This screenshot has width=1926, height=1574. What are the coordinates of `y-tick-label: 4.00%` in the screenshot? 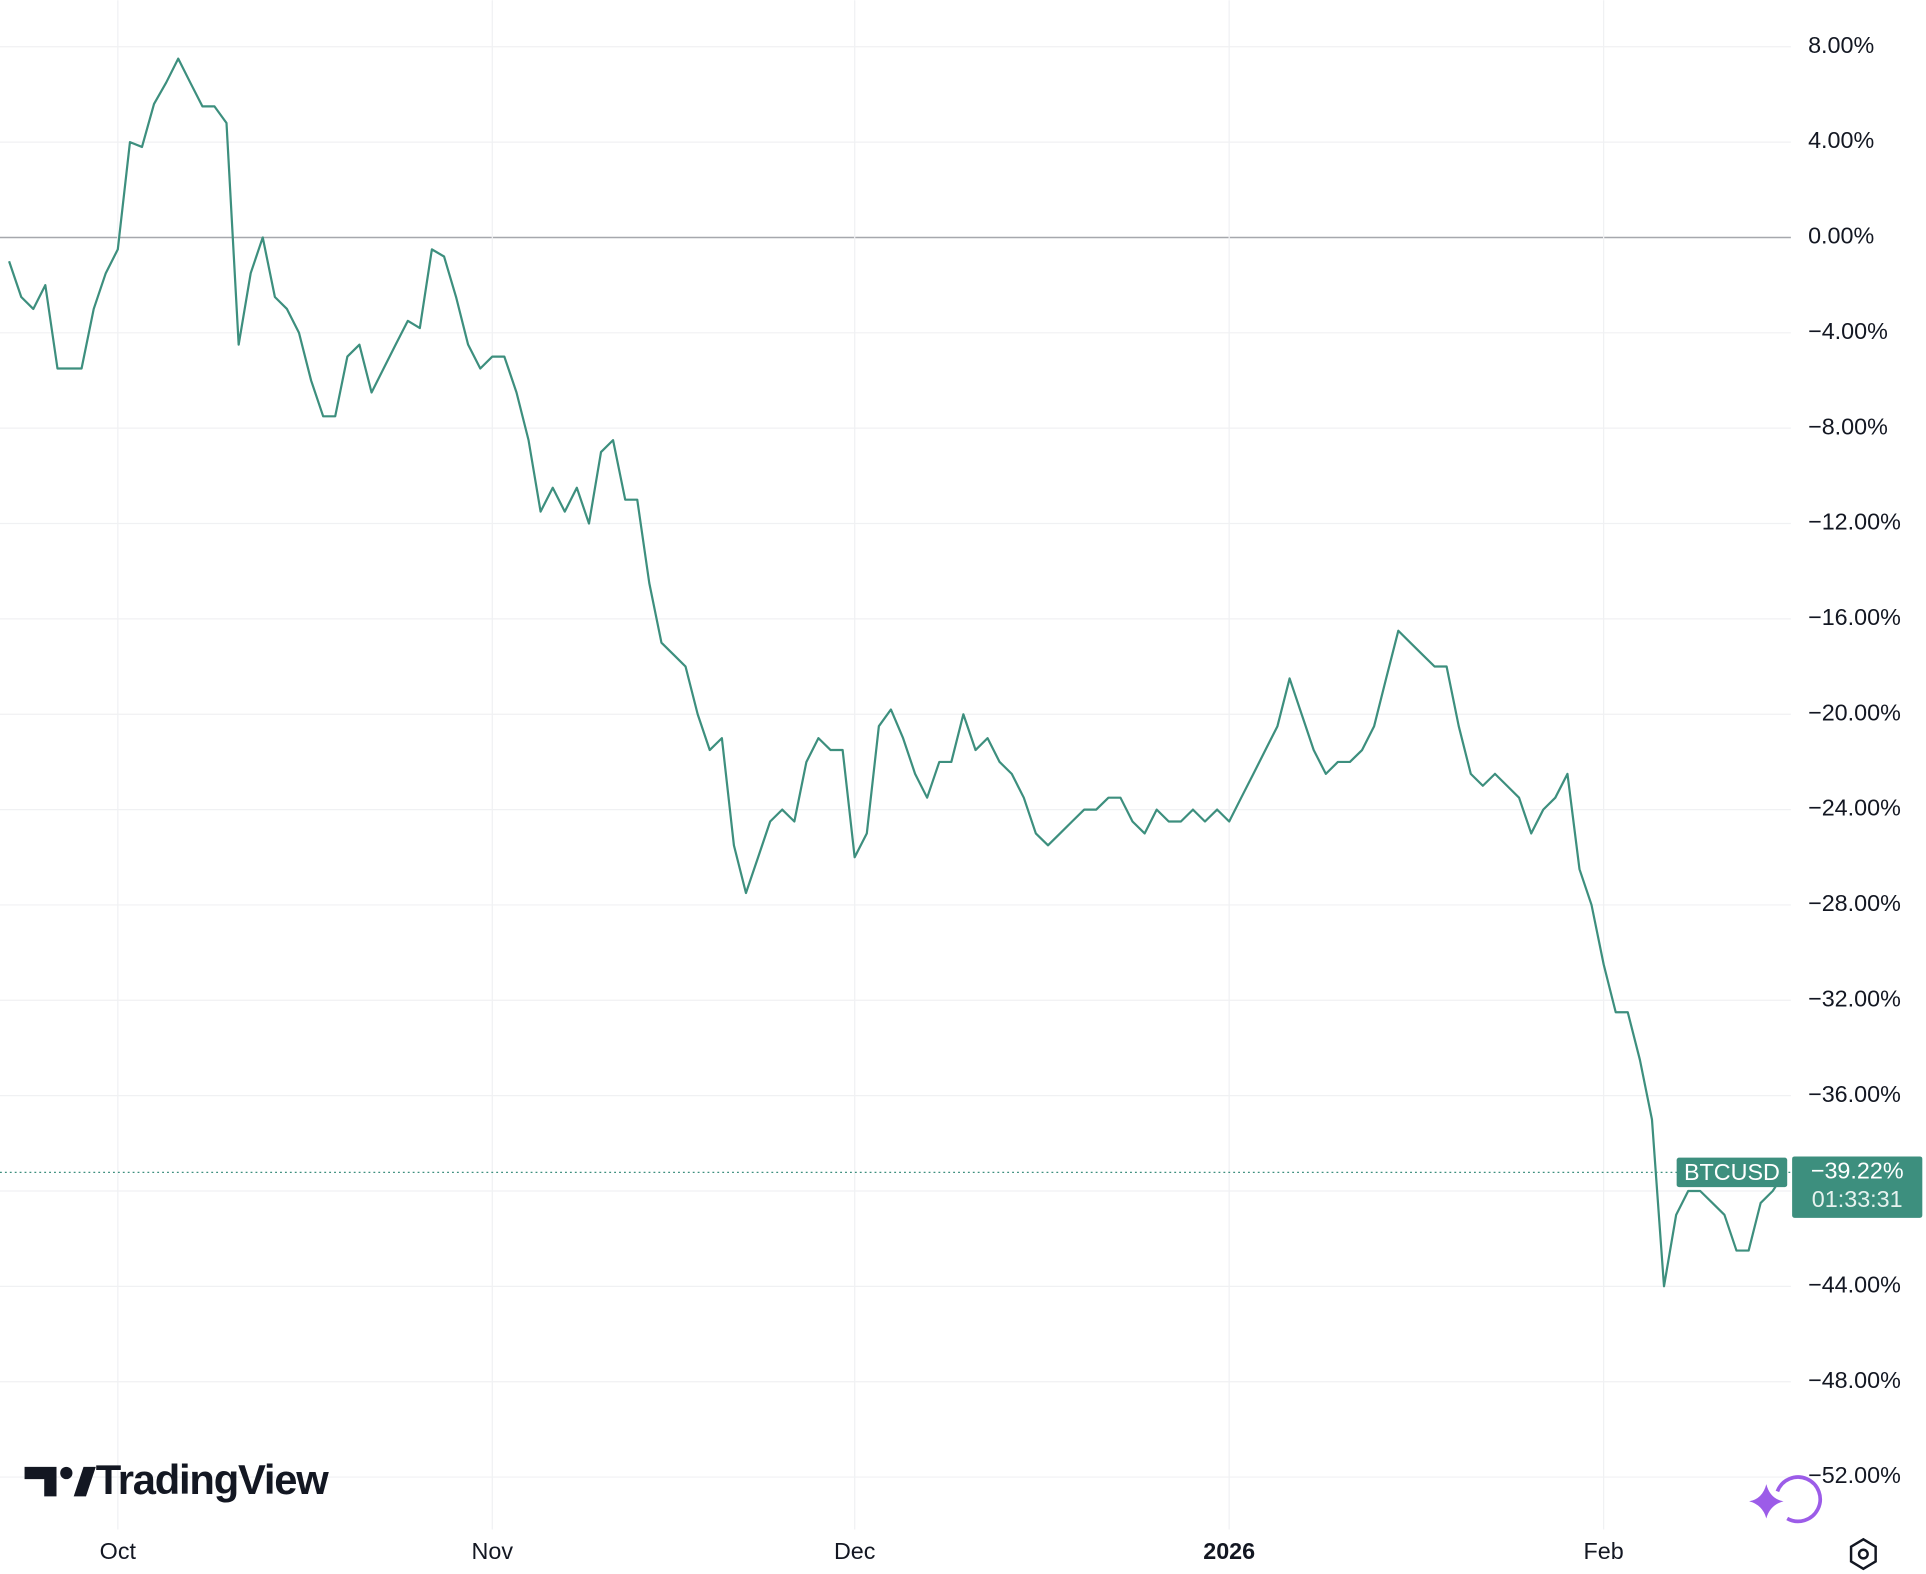 It's located at (1841, 140).